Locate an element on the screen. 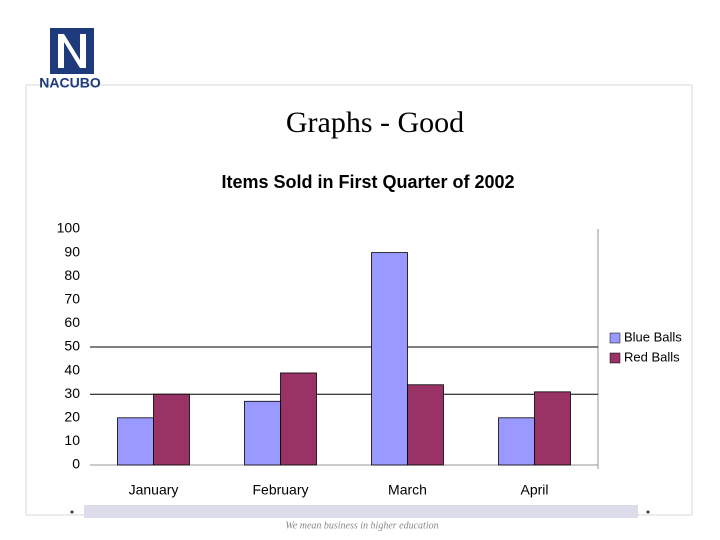  y-tick-label: 70 is located at coordinates (72, 299).